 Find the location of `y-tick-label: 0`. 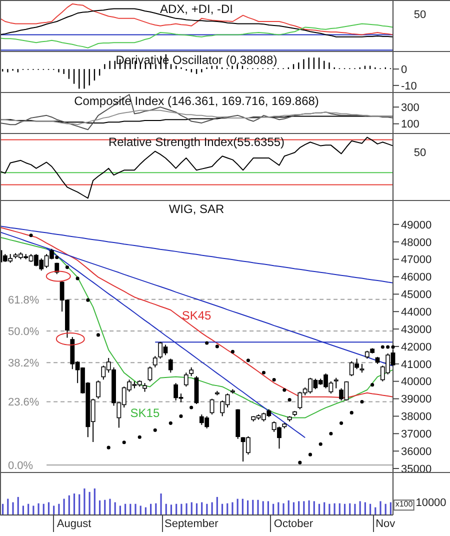

y-tick-label: 0 is located at coordinates (404, 70).